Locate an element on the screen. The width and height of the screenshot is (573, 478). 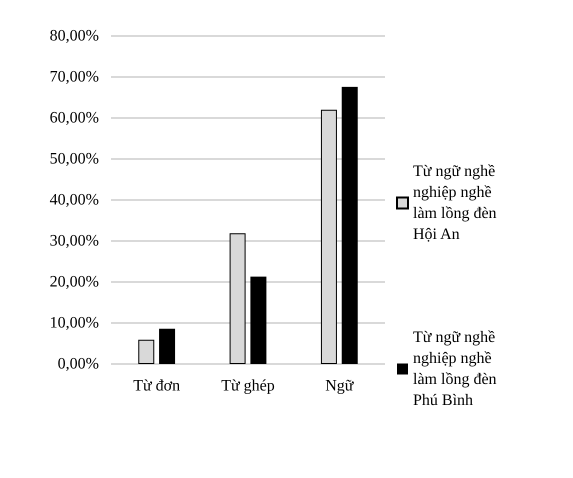
x-tick-label: Từ đơn is located at coordinates (156, 386).